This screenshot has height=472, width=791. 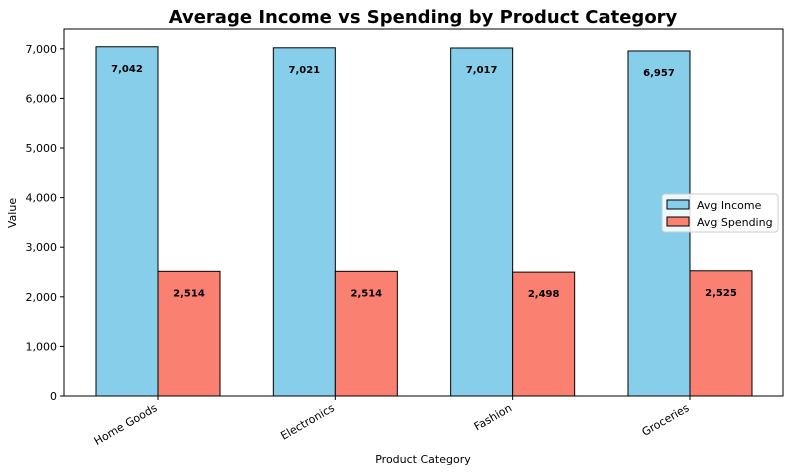 I want to click on legend-label: Avg Spending, so click(x=735, y=222).